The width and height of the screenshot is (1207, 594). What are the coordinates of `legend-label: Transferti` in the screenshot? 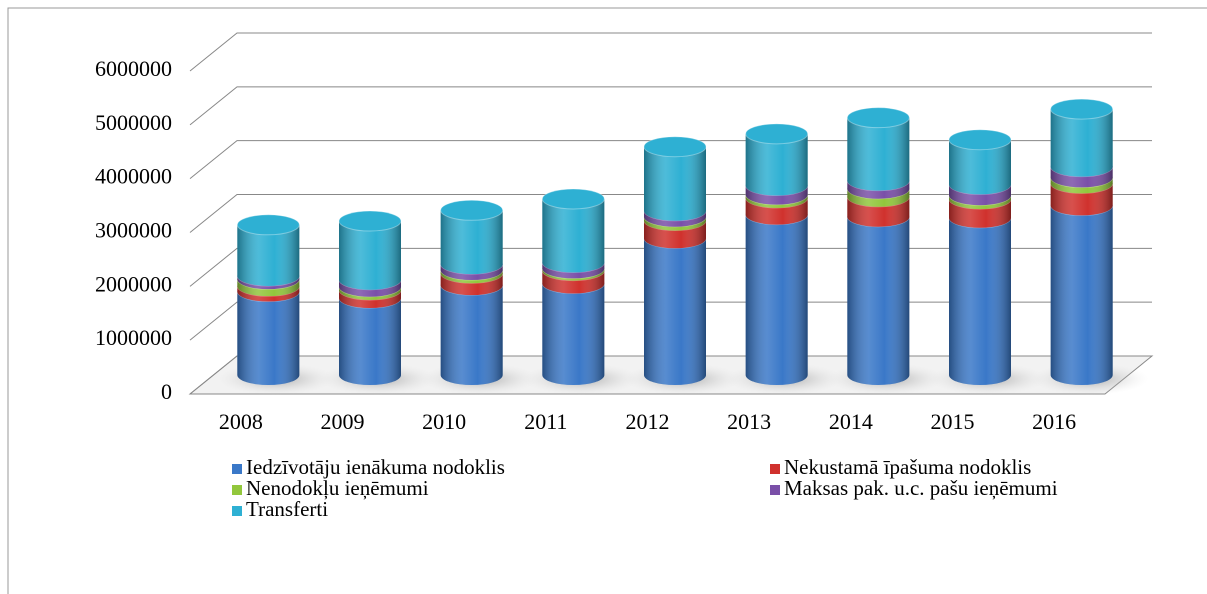 It's located at (287, 509).